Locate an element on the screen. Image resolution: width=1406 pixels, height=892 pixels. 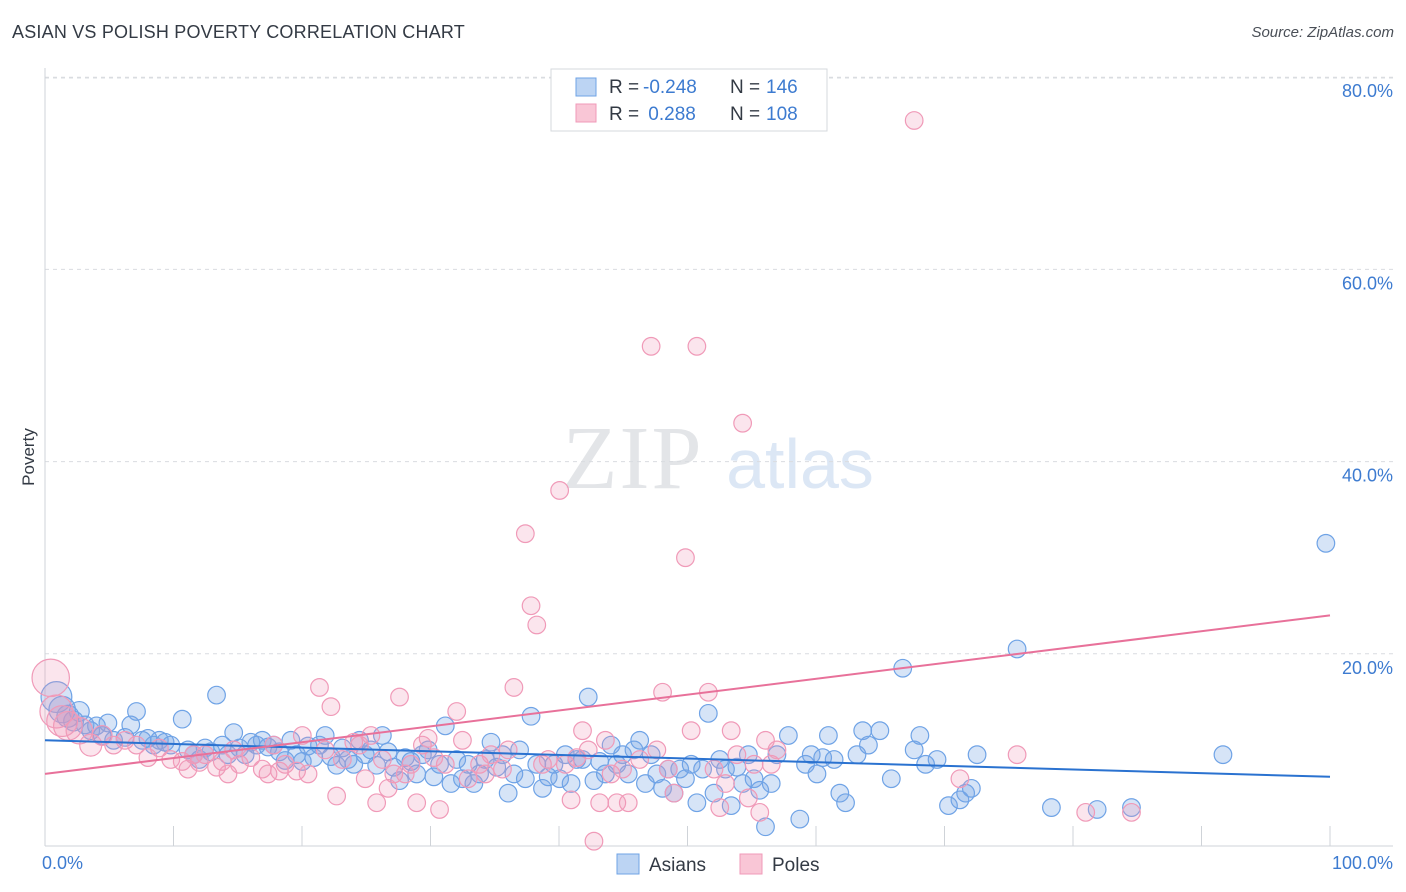
y-tick-labels: 20.0% 40.0% 60.0% 80.0% is located at coordinates (1367, 379).